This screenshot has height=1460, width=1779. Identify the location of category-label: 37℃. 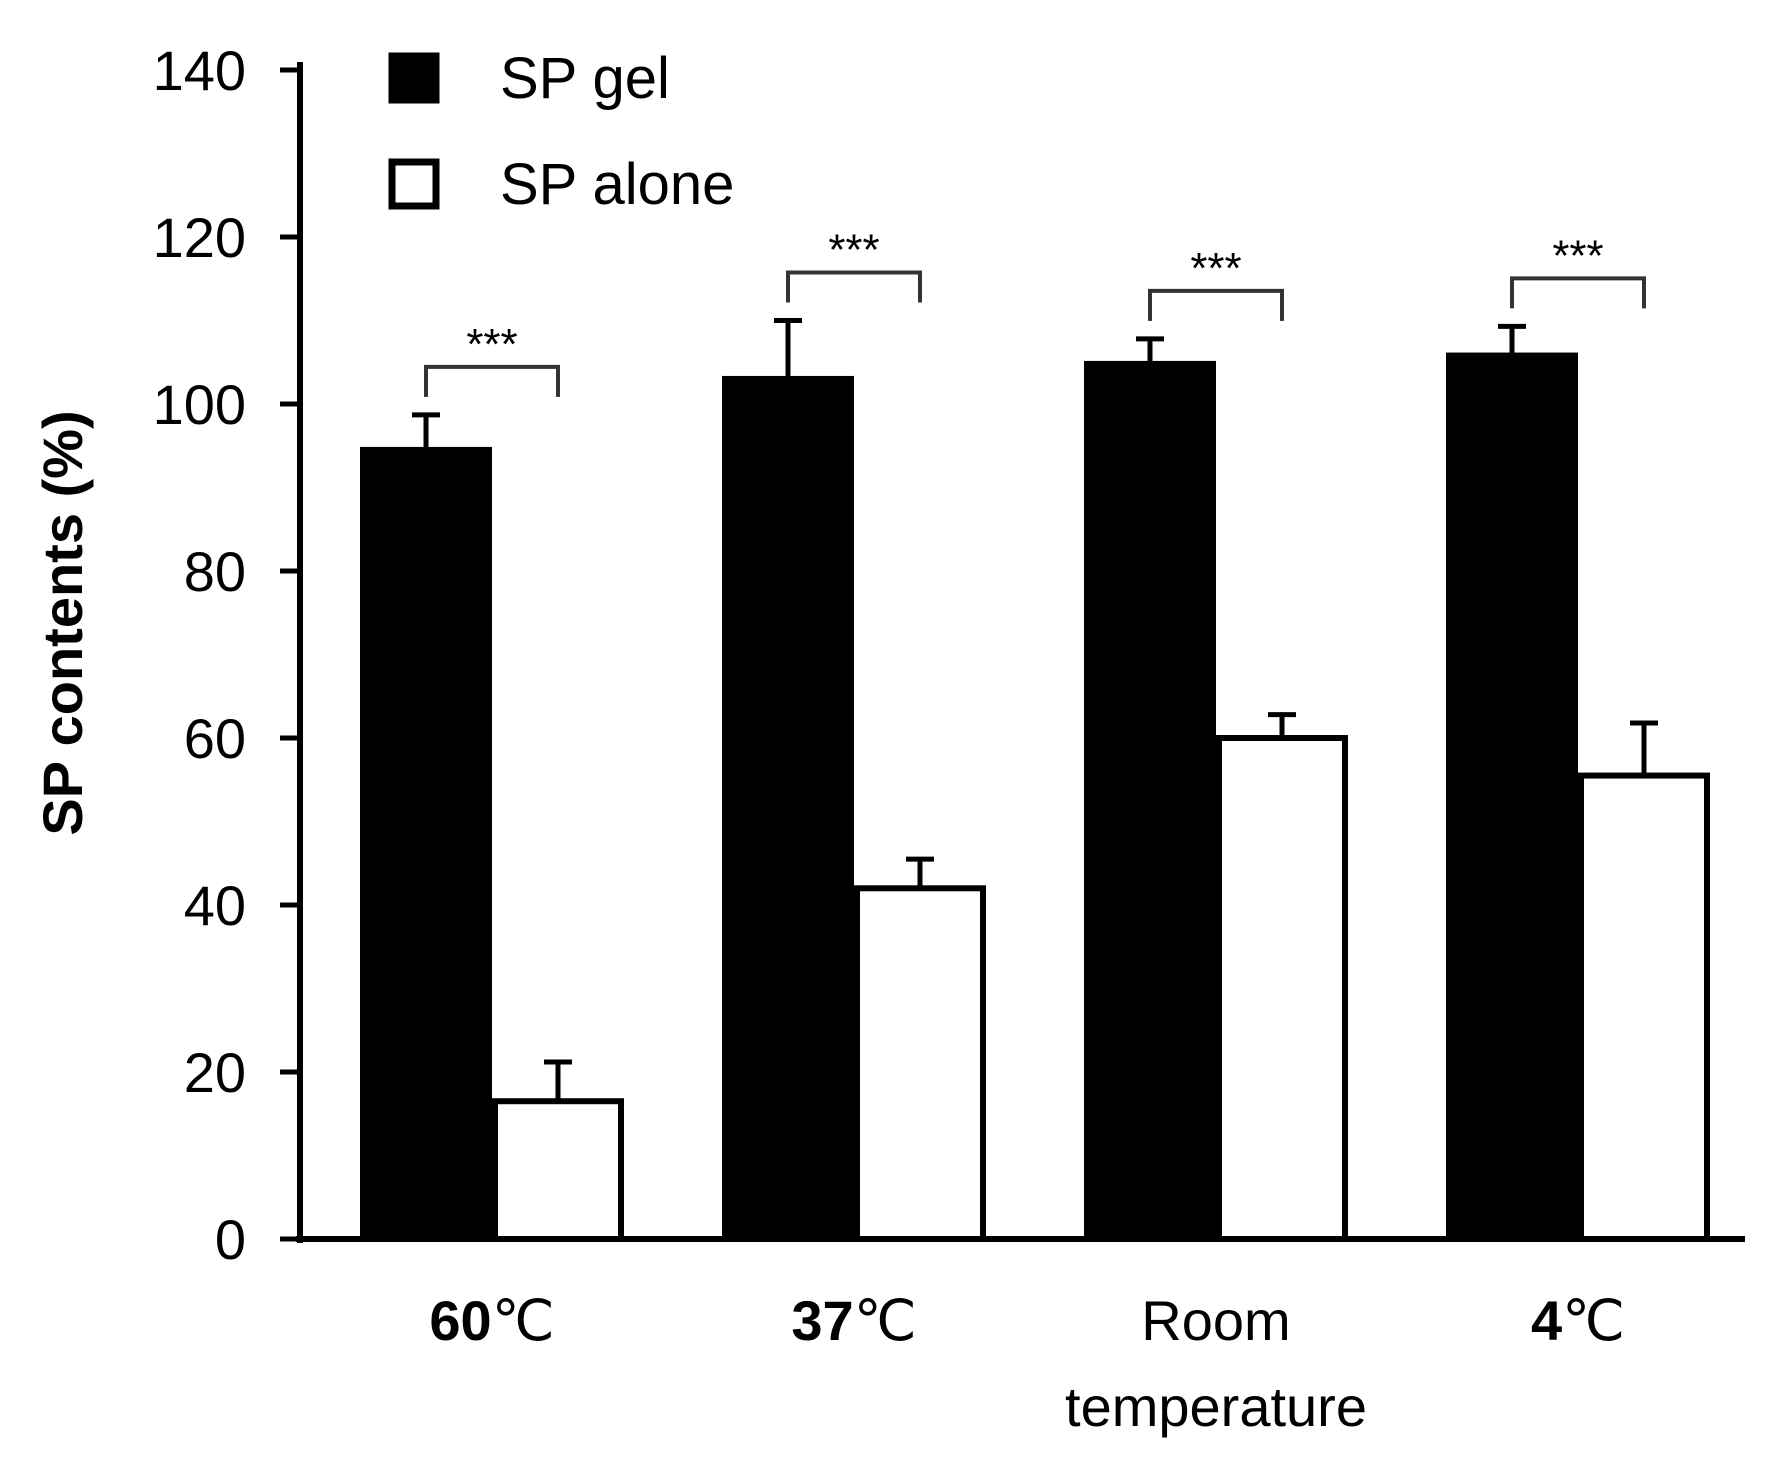
(853, 1320).